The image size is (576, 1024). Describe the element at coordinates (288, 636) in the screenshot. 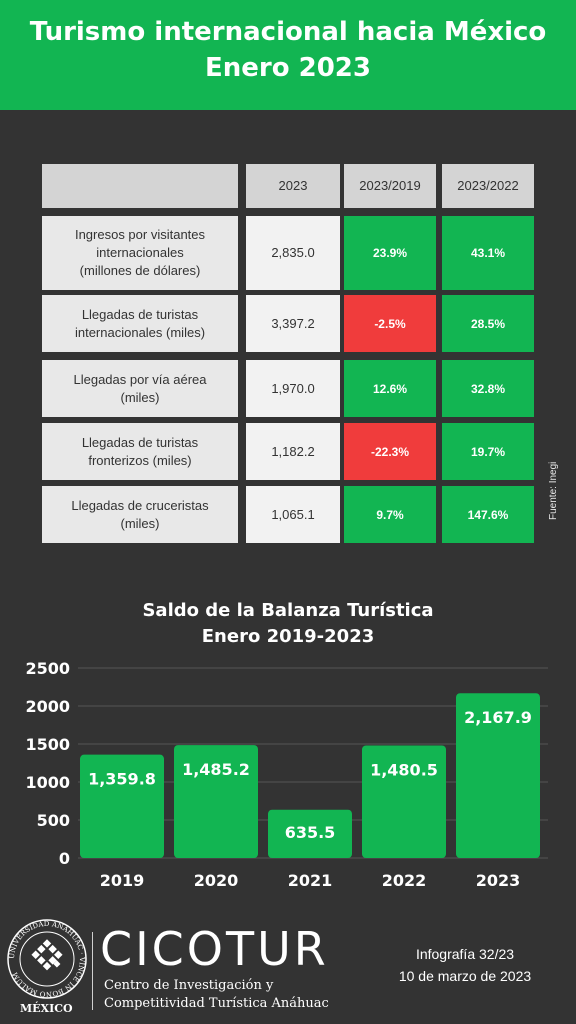

I see `chart-title-line2: Enero 2019-2023` at that location.